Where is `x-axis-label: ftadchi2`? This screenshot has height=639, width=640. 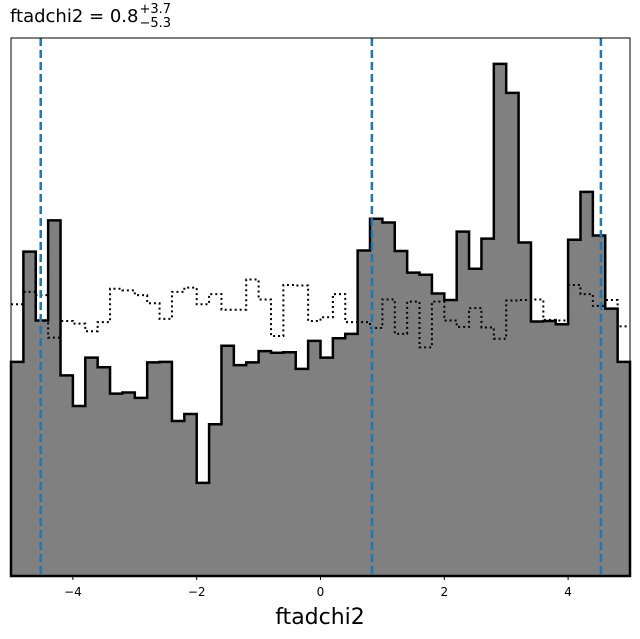 x-axis-label: ftadchi2 is located at coordinates (320, 617).